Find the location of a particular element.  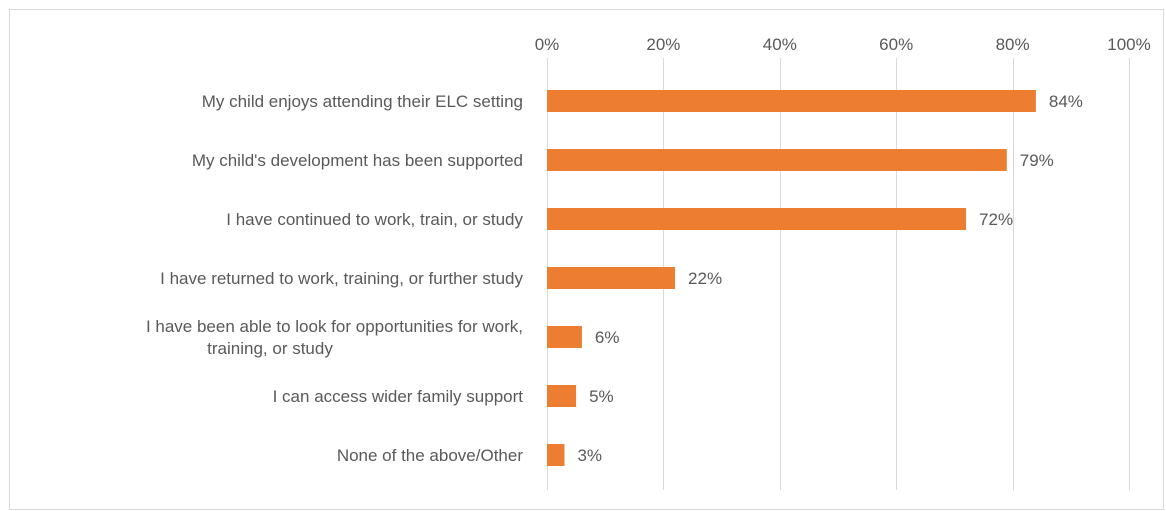

x-tick-label: 80% is located at coordinates (1013, 44).